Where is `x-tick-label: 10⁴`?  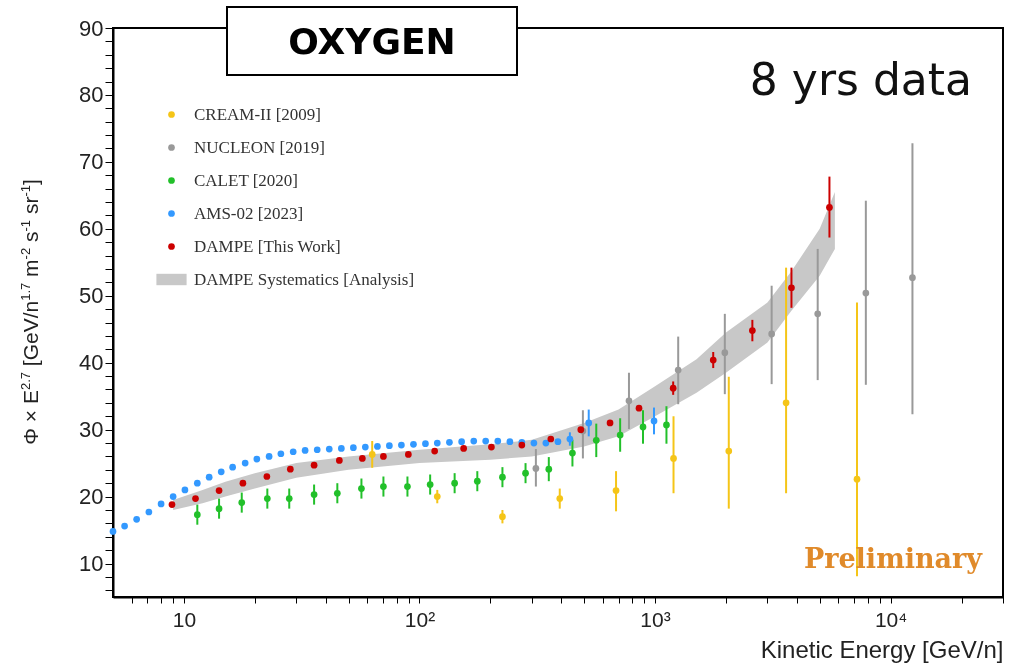 x-tick-label: 10⁴ is located at coordinates (891, 619).